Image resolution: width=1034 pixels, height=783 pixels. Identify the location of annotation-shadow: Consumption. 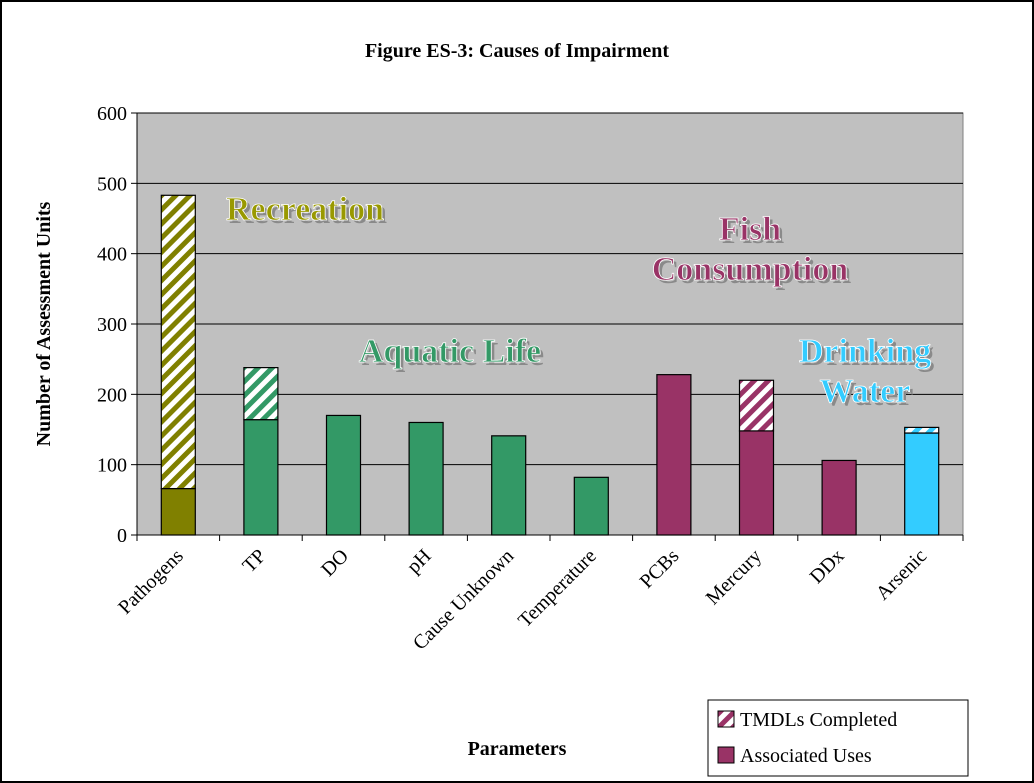
(753, 272).